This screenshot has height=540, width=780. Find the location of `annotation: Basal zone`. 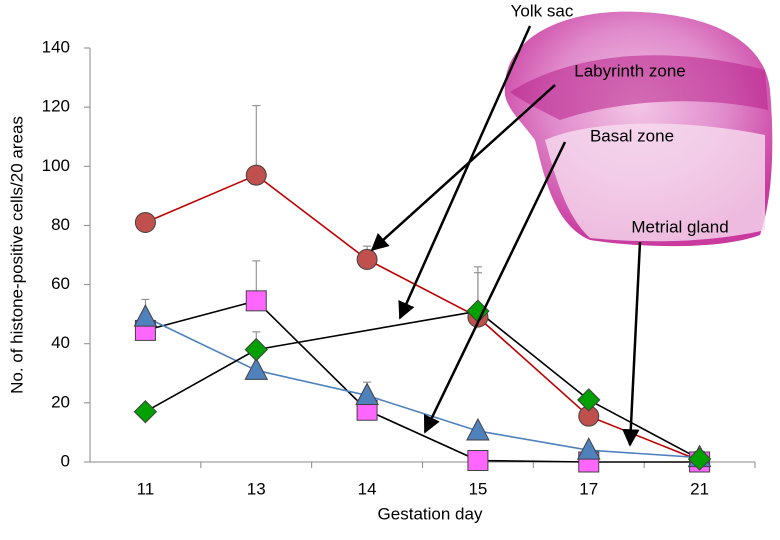

annotation: Basal zone is located at coordinates (632, 135).